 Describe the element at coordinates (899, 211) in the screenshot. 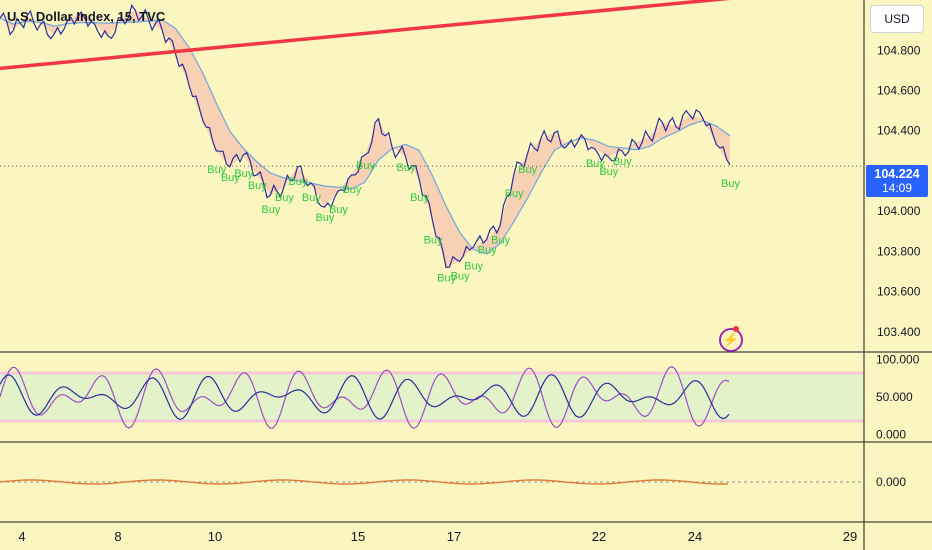

I see `price-axis-tick: 104.000` at that location.